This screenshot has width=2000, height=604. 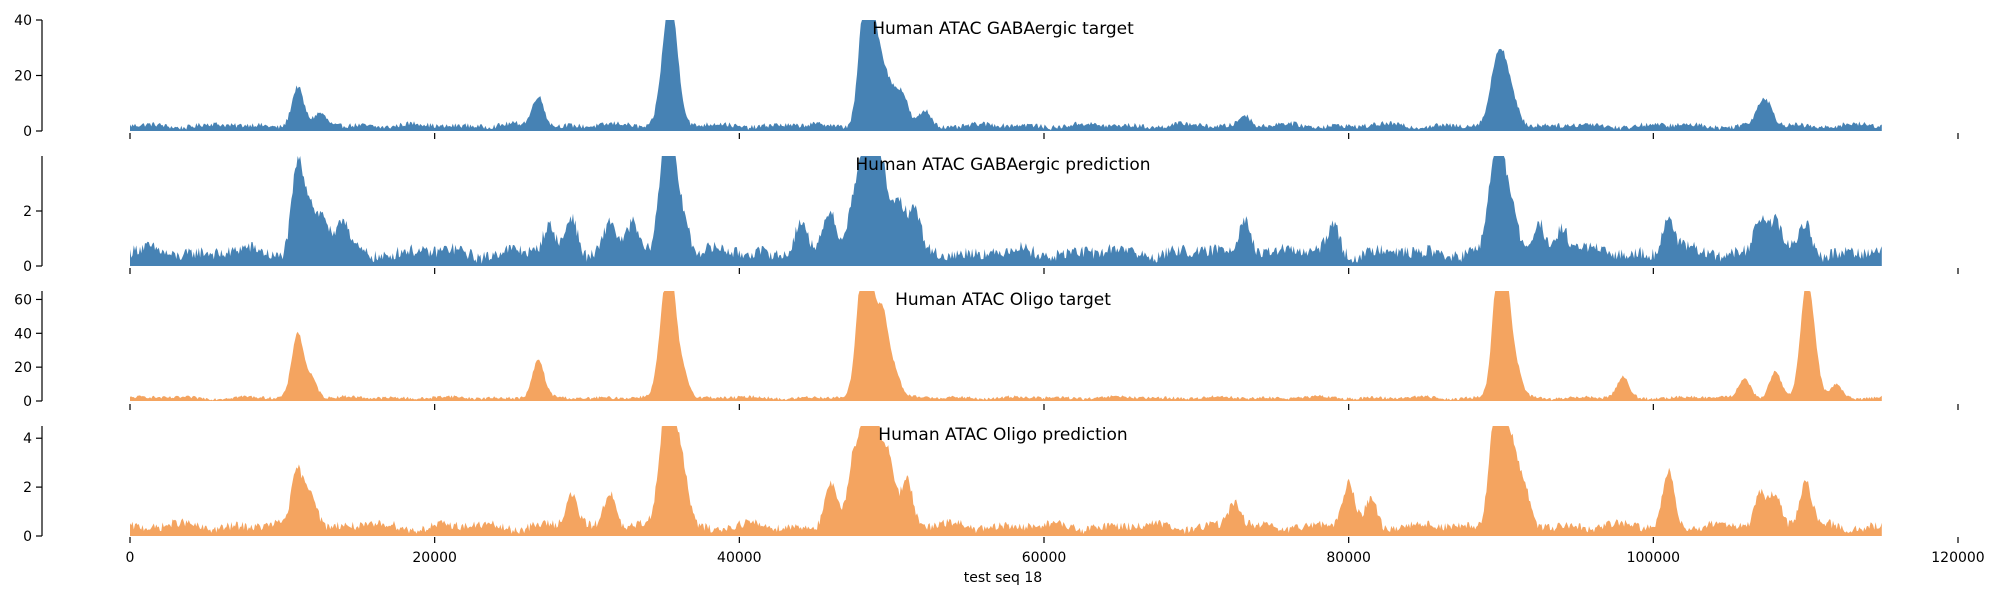 I want to click on y-tick-label-3-2: 20, so click(x=23, y=368).